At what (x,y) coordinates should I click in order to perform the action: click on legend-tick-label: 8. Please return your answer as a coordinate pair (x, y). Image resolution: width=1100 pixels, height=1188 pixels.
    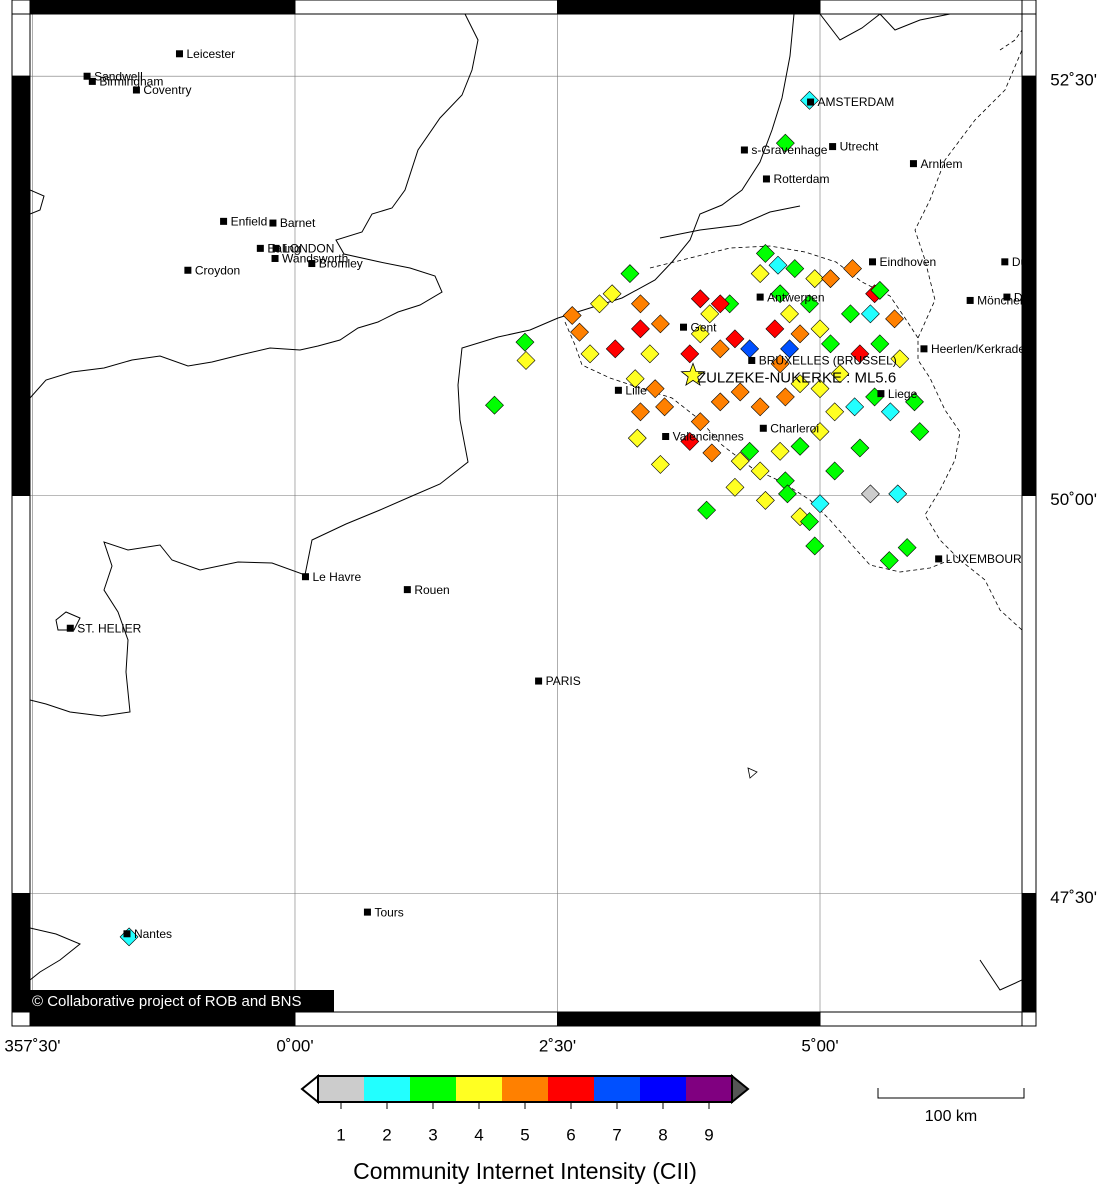
    Looking at the image, I should click on (662, 1134).